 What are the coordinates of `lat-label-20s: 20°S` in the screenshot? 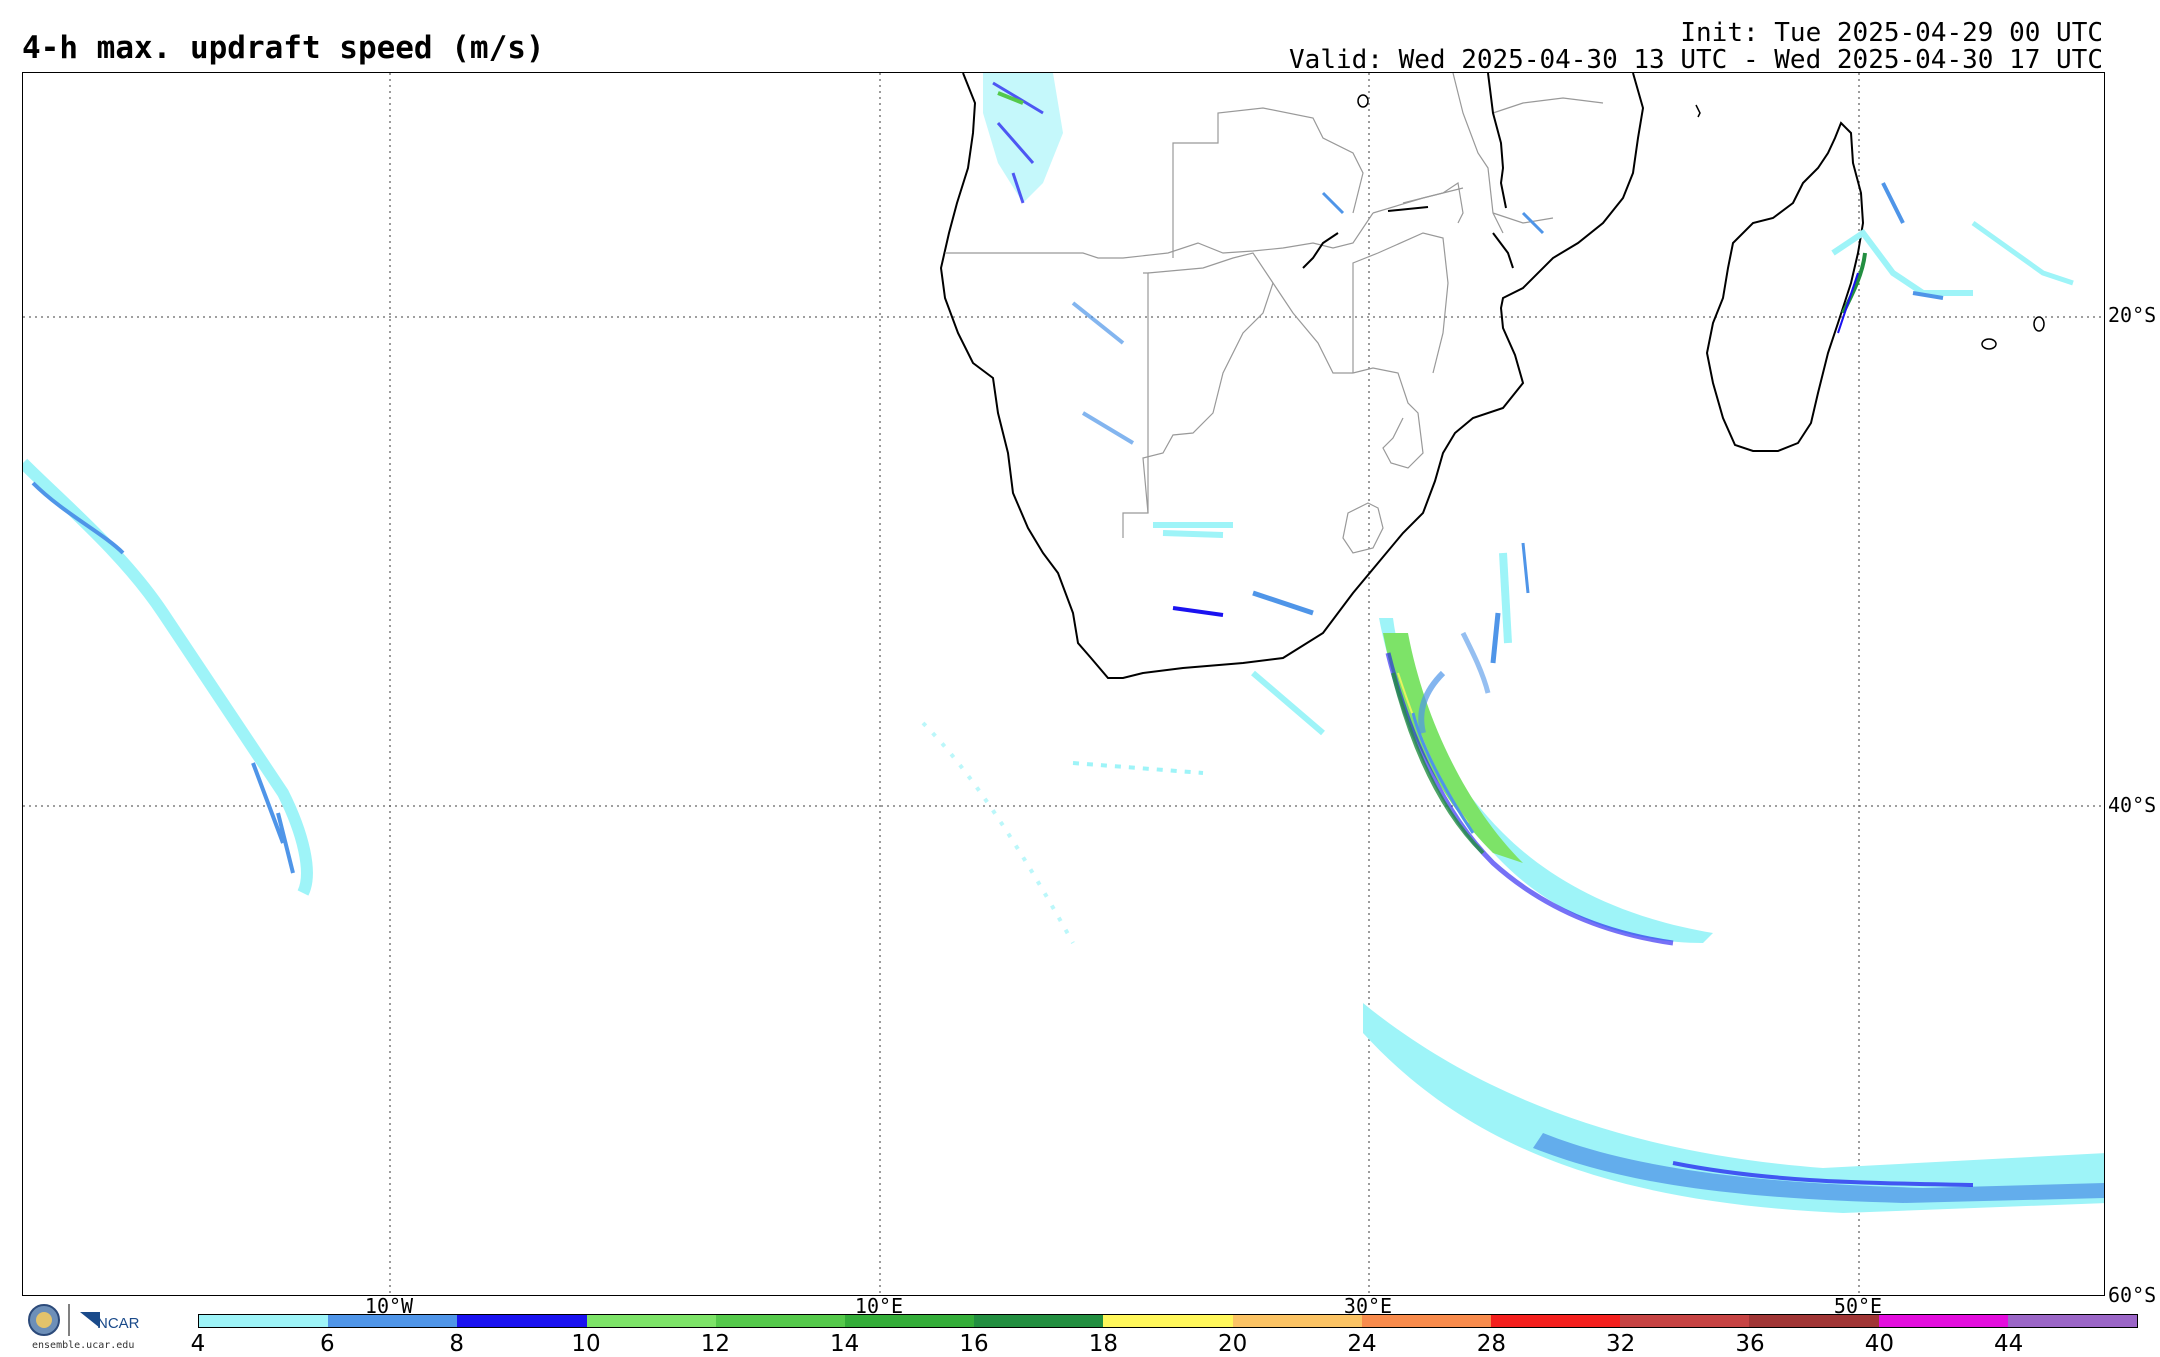 It's located at (2132, 315).